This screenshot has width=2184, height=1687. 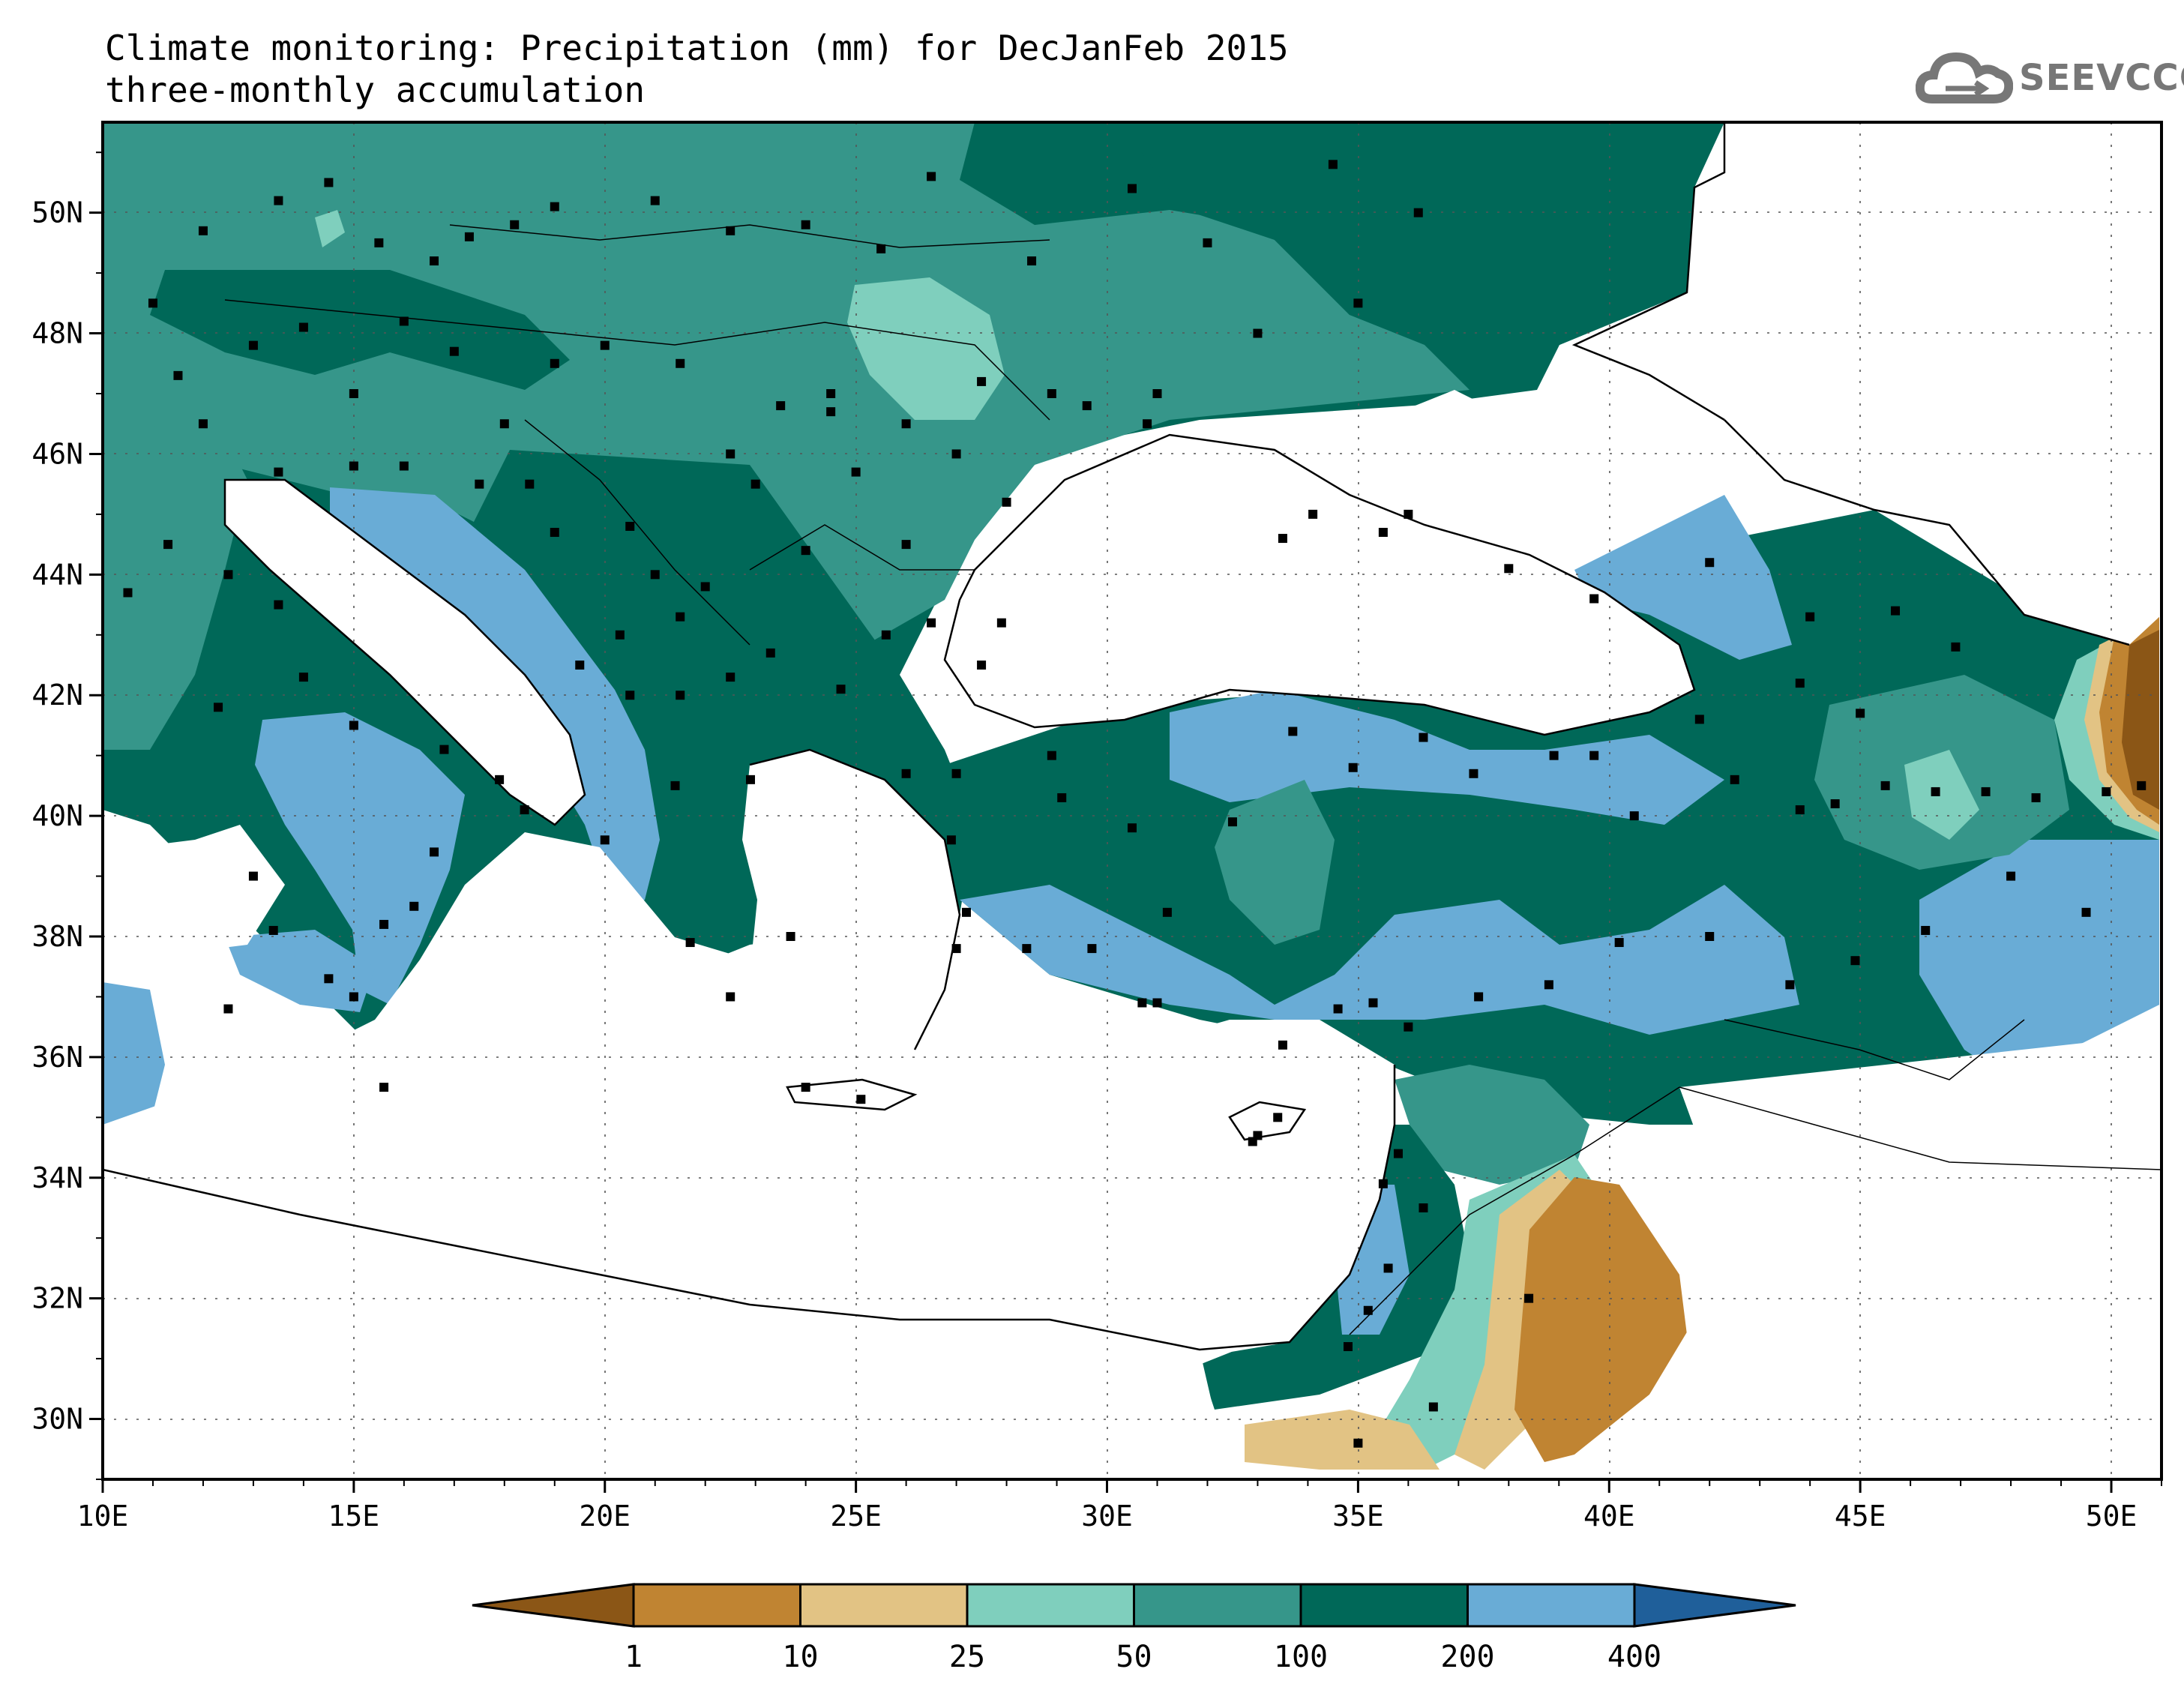 What do you see at coordinates (1634, 1657) in the screenshot?
I see `colorbar-label: 400` at bounding box center [1634, 1657].